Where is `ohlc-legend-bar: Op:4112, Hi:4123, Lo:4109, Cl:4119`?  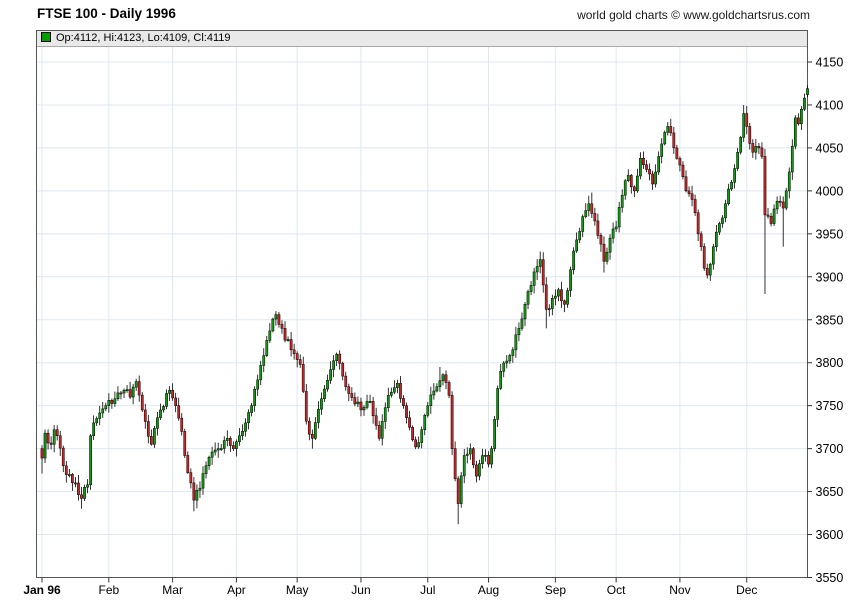
ohlc-legend-bar: Op:4112, Hi:4123, Lo:4109, Cl:4119 is located at coordinates (422, 39).